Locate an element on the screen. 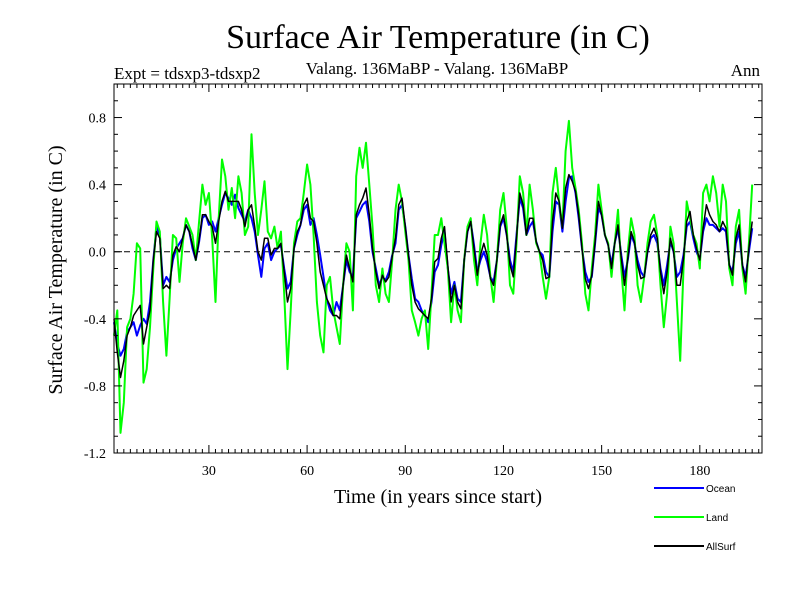  y-tick-label: -0.4 is located at coordinates (95, 320).